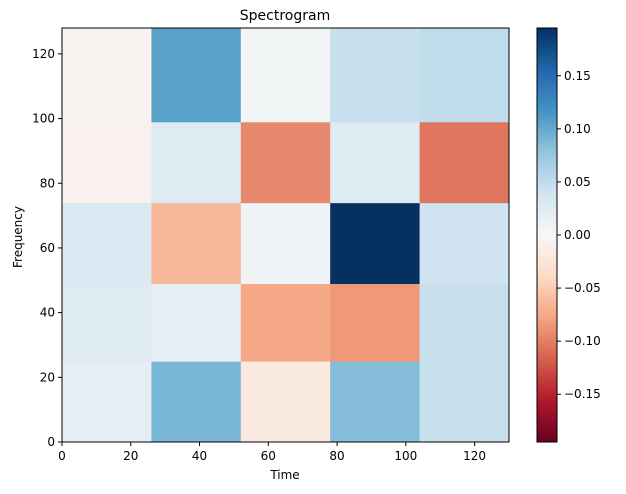  What do you see at coordinates (18, 237) in the screenshot?
I see `y-axis-label: Frequency` at bounding box center [18, 237].